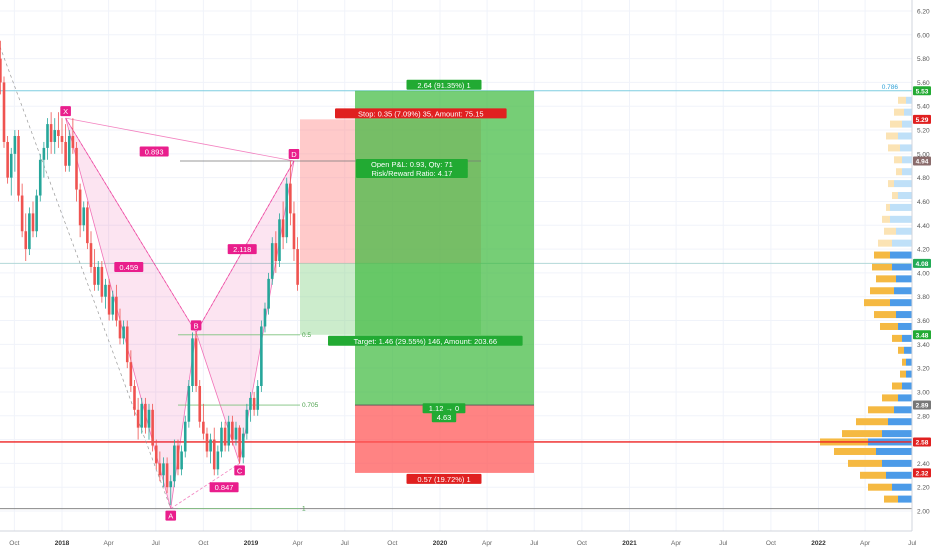 This screenshot has height=550, width=932. I want to click on large-position-rr-label-2: 4.63, so click(444, 417).